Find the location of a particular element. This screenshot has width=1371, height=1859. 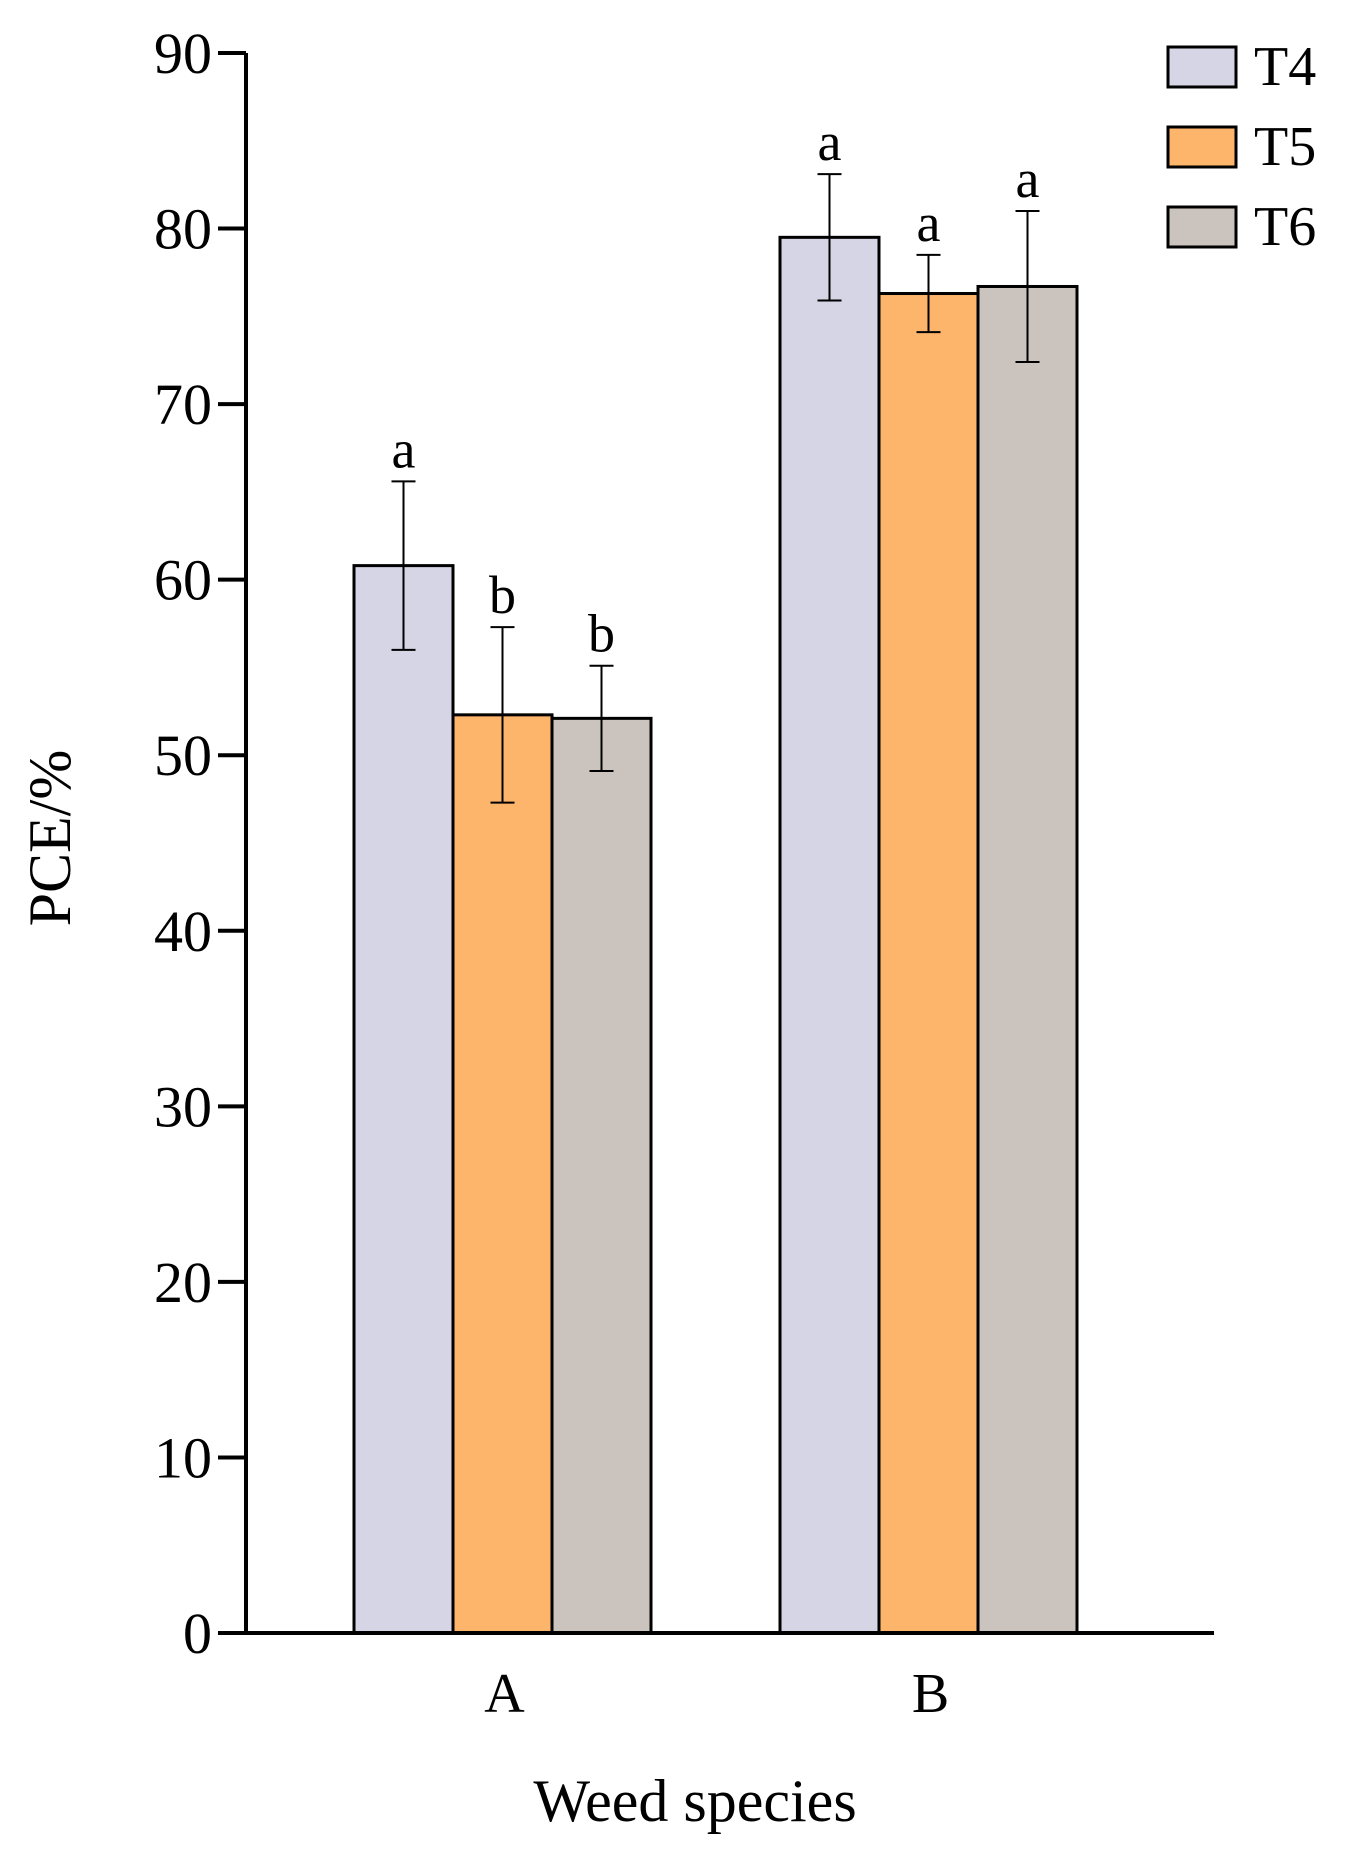

y-tick-label-0: 0 is located at coordinates (197, 1633).